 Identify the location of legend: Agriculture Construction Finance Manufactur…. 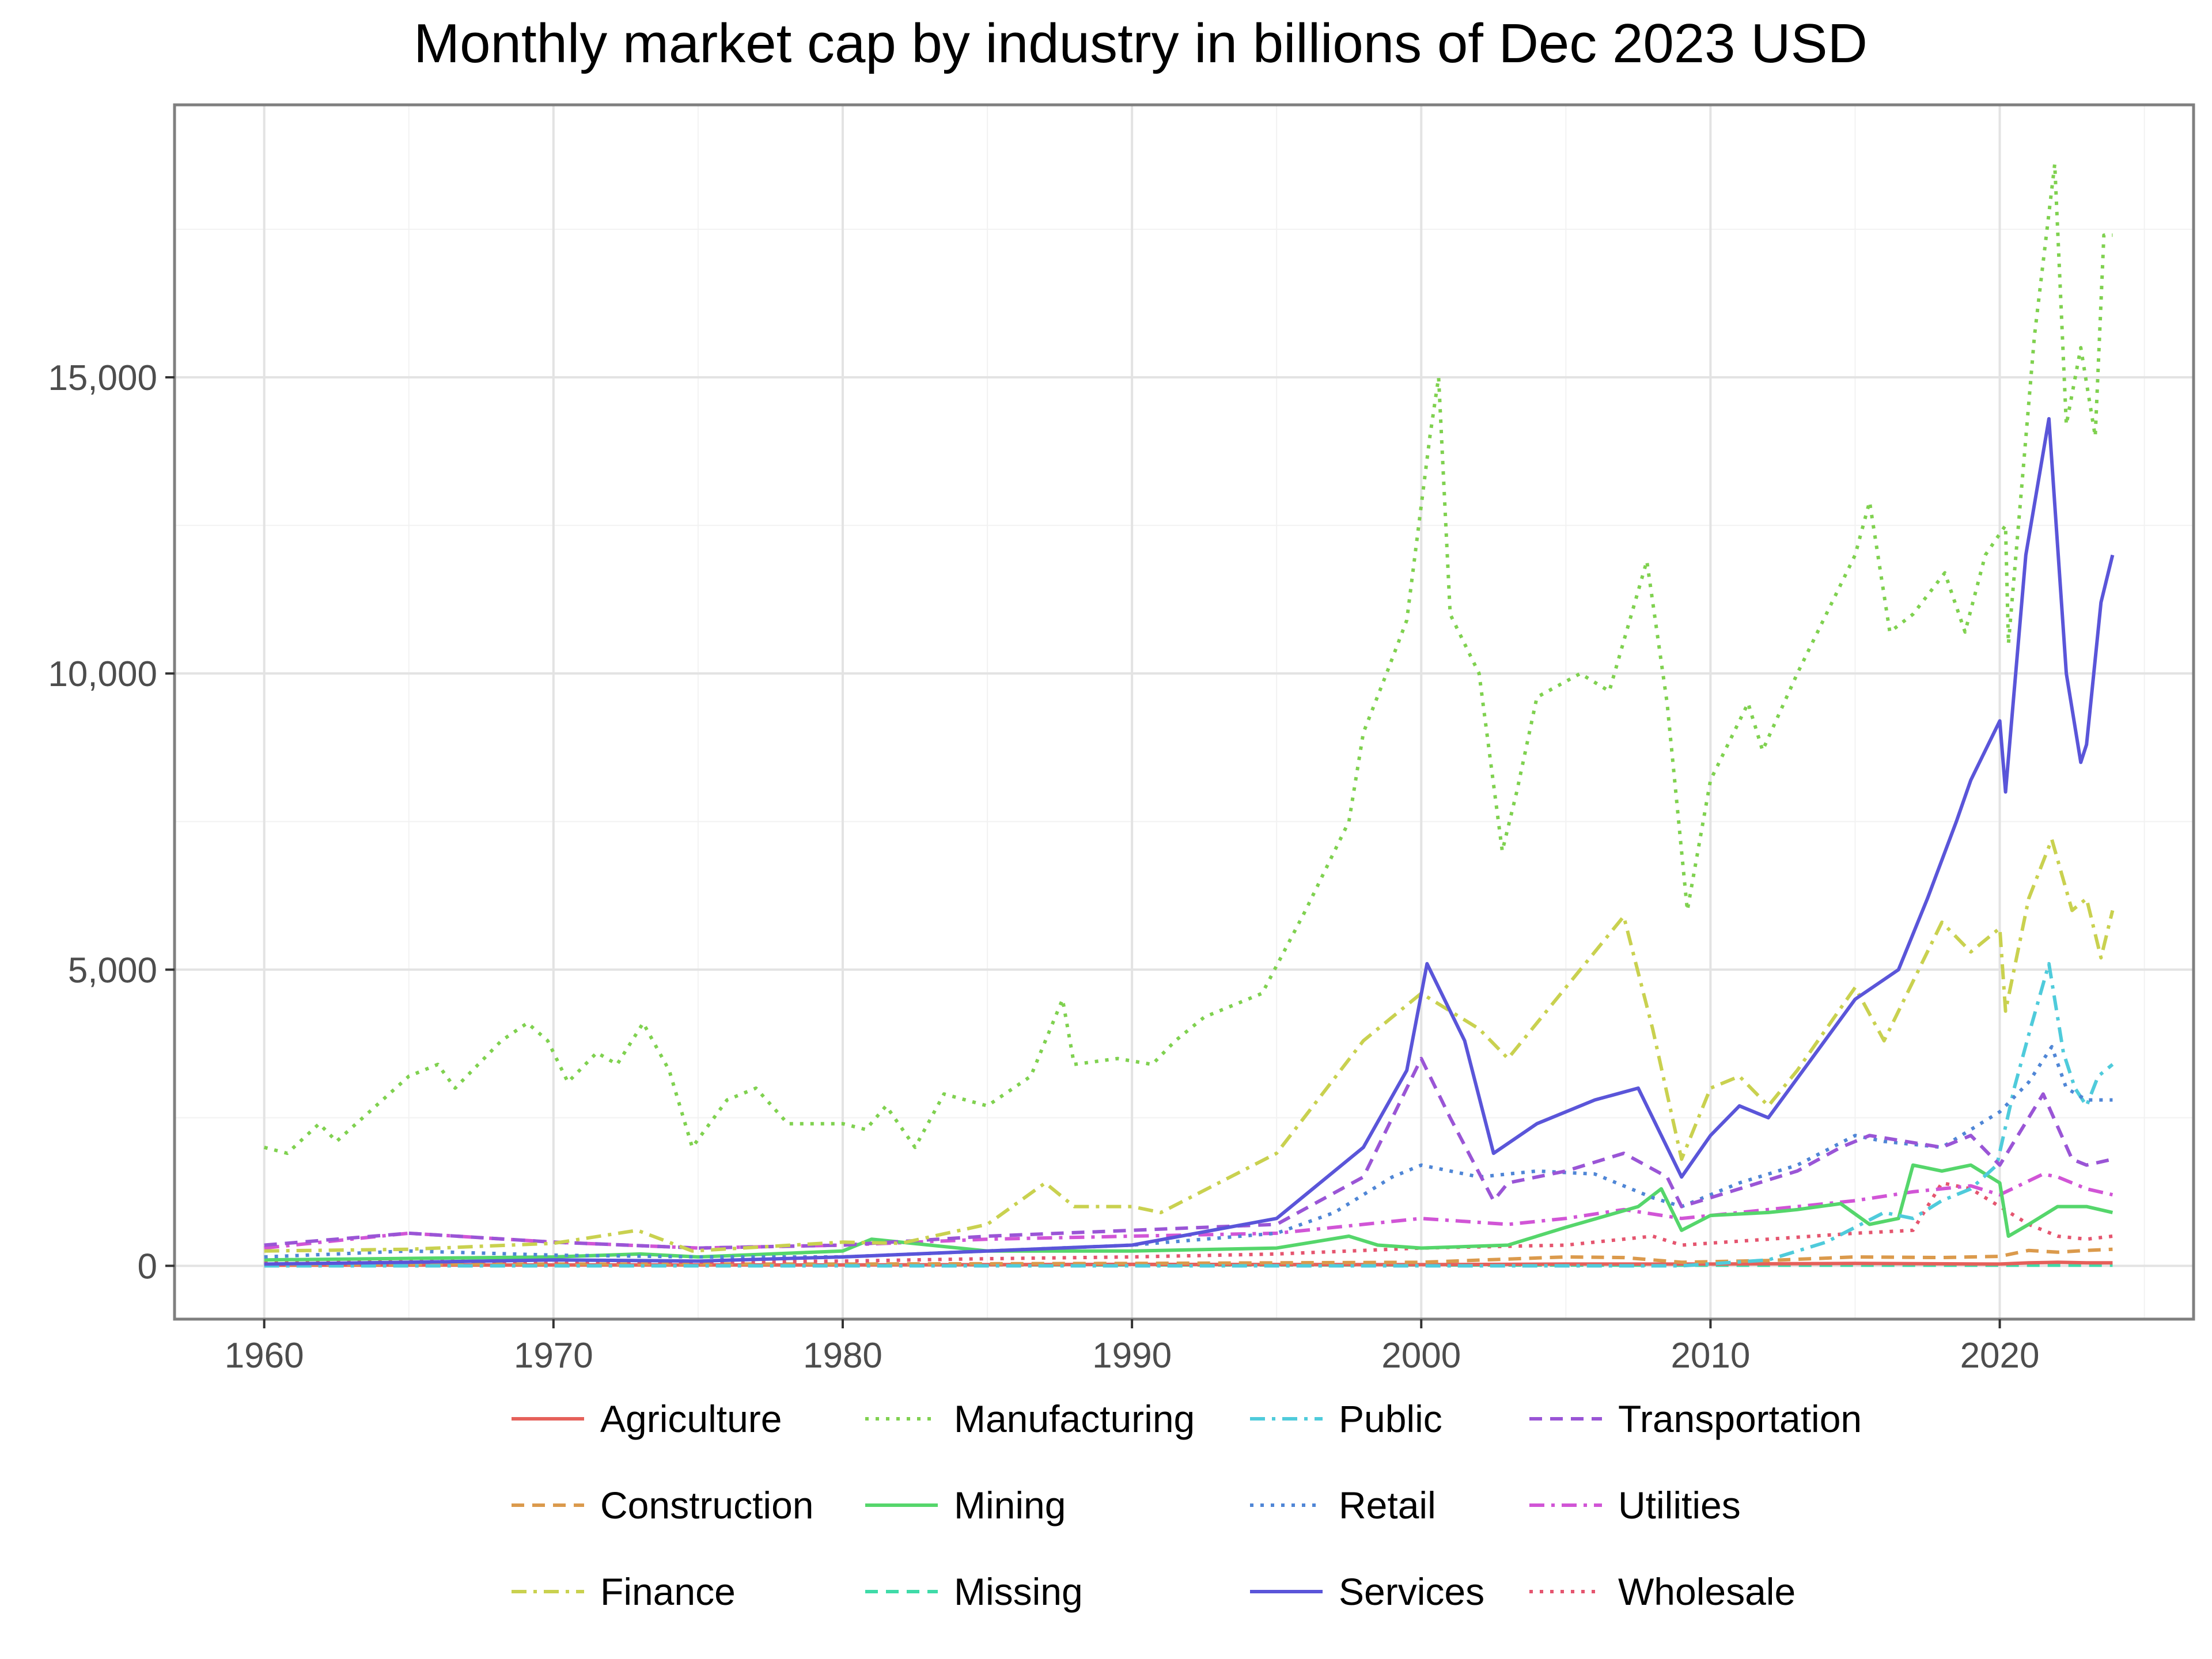
(1187, 1505).